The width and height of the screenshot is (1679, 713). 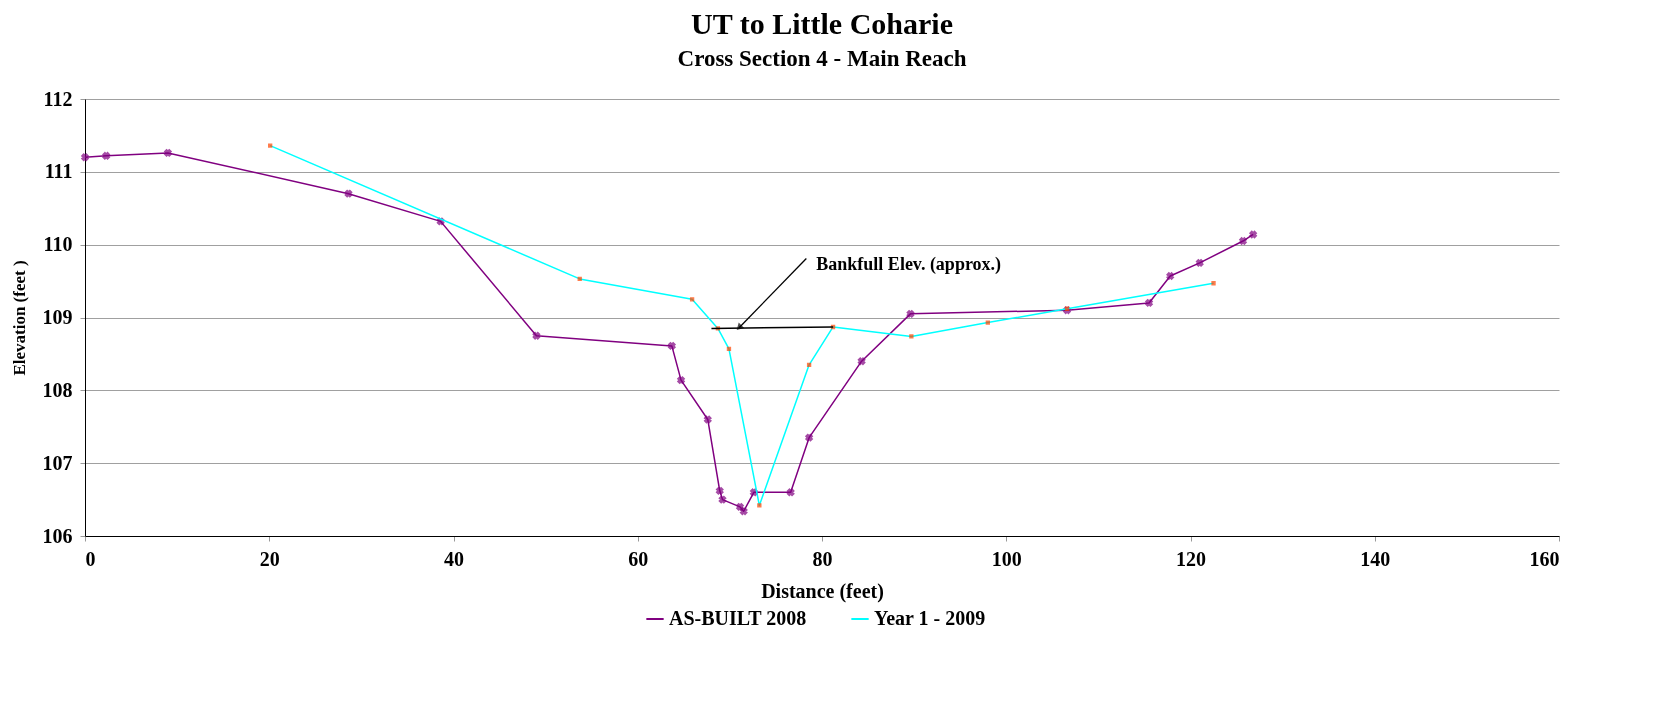 What do you see at coordinates (1544, 558) in the screenshot?
I see `x-tick-label: 160` at bounding box center [1544, 558].